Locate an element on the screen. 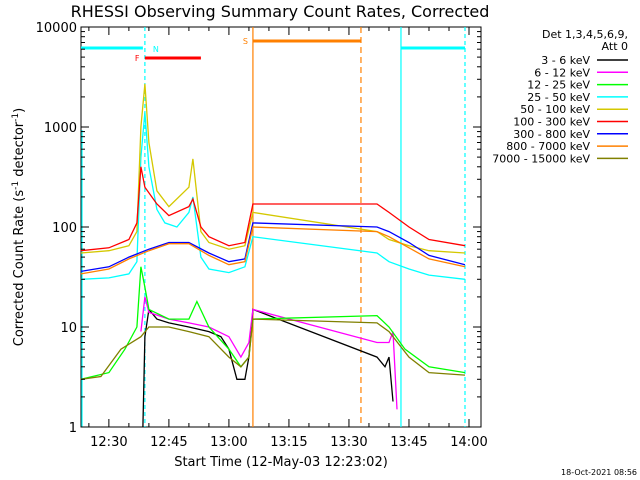 The width and height of the screenshot is (640, 480). flag-label-f: F is located at coordinates (137, 58).